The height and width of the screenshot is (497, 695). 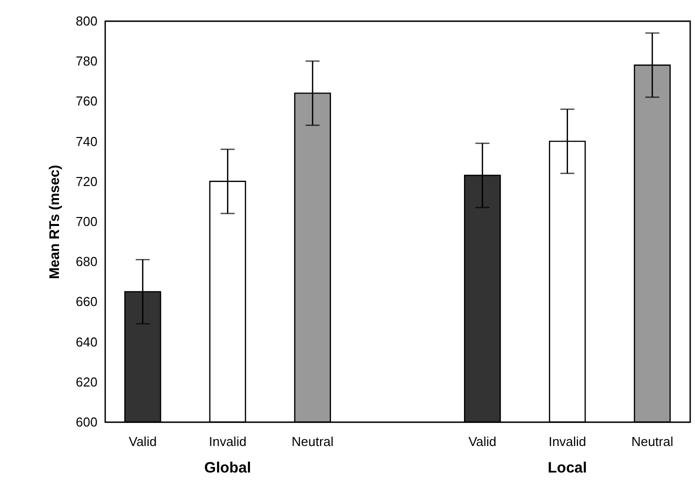 I want to click on y-tick-label: 720, so click(x=87, y=181).